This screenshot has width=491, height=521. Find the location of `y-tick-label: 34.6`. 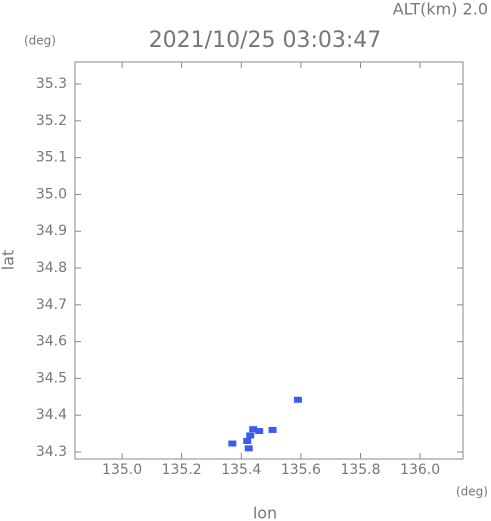

y-tick-label: 34.6 is located at coordinates (51, 342).